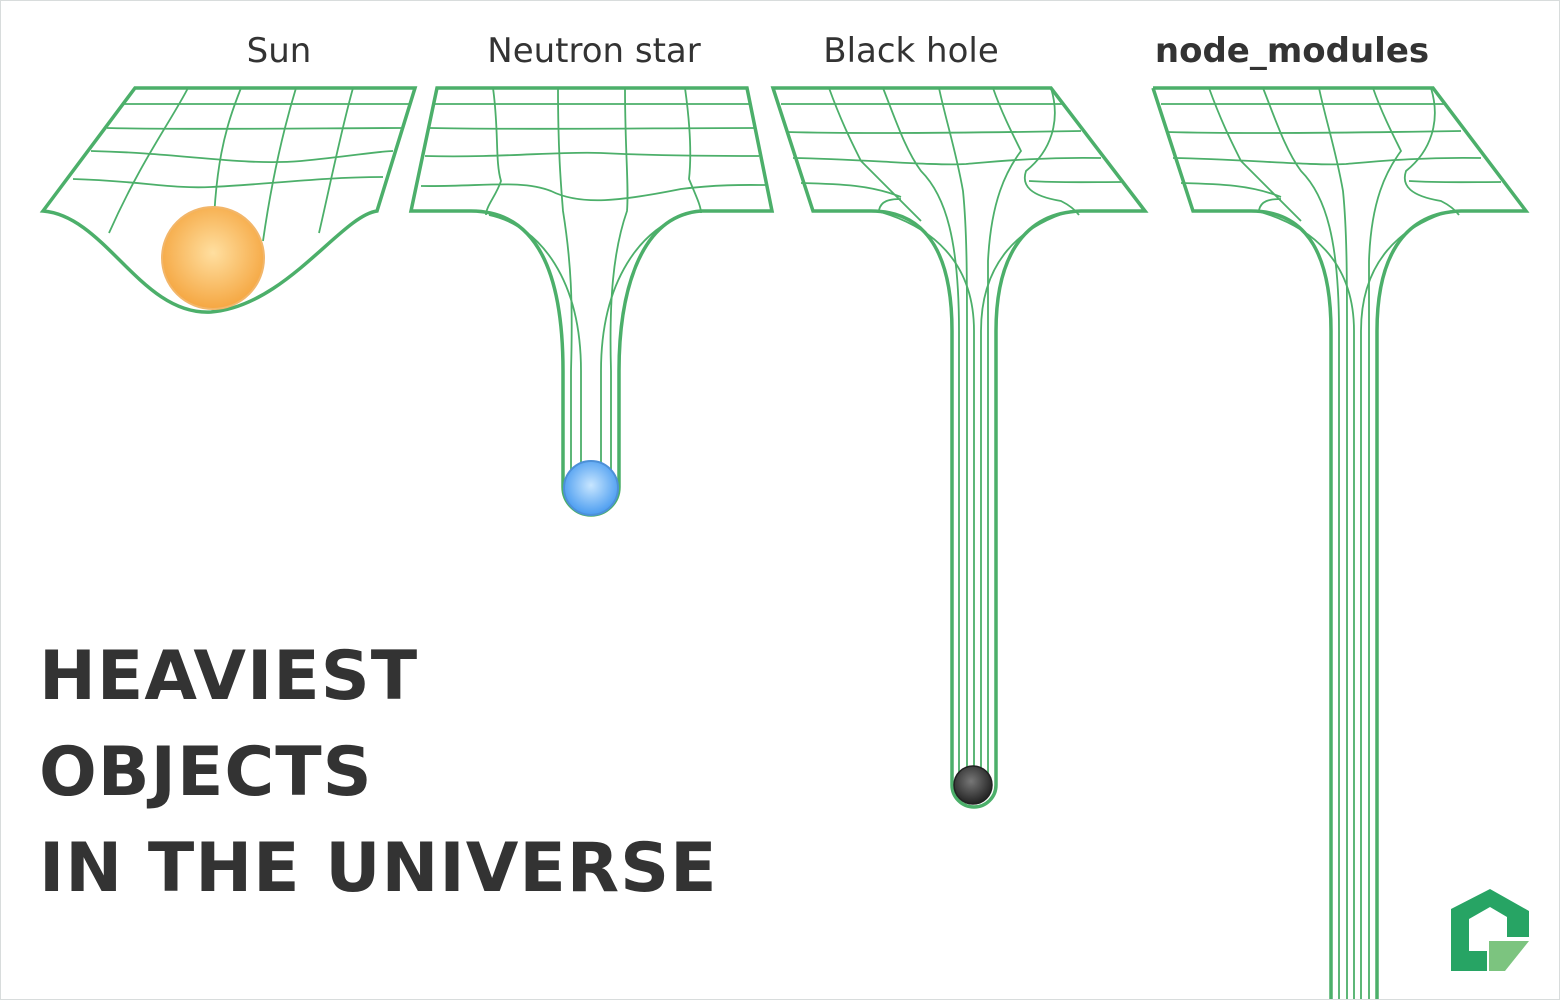 The width and height of the screenshot is (1560, 1000). What do you see at coordinates (378, 868) in the screenshot?
I see `headline-line-3: IN THE UNIVERSE` at bounding box center [378, 868].